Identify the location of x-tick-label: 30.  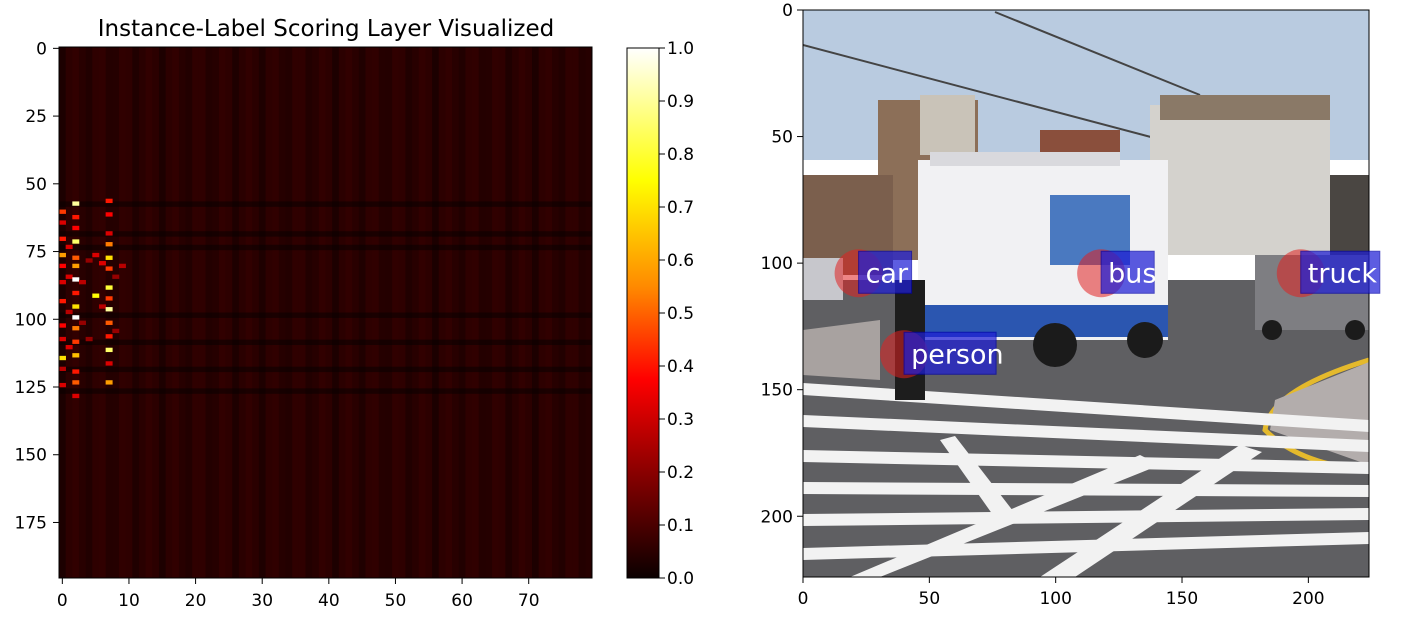
(262, 601).